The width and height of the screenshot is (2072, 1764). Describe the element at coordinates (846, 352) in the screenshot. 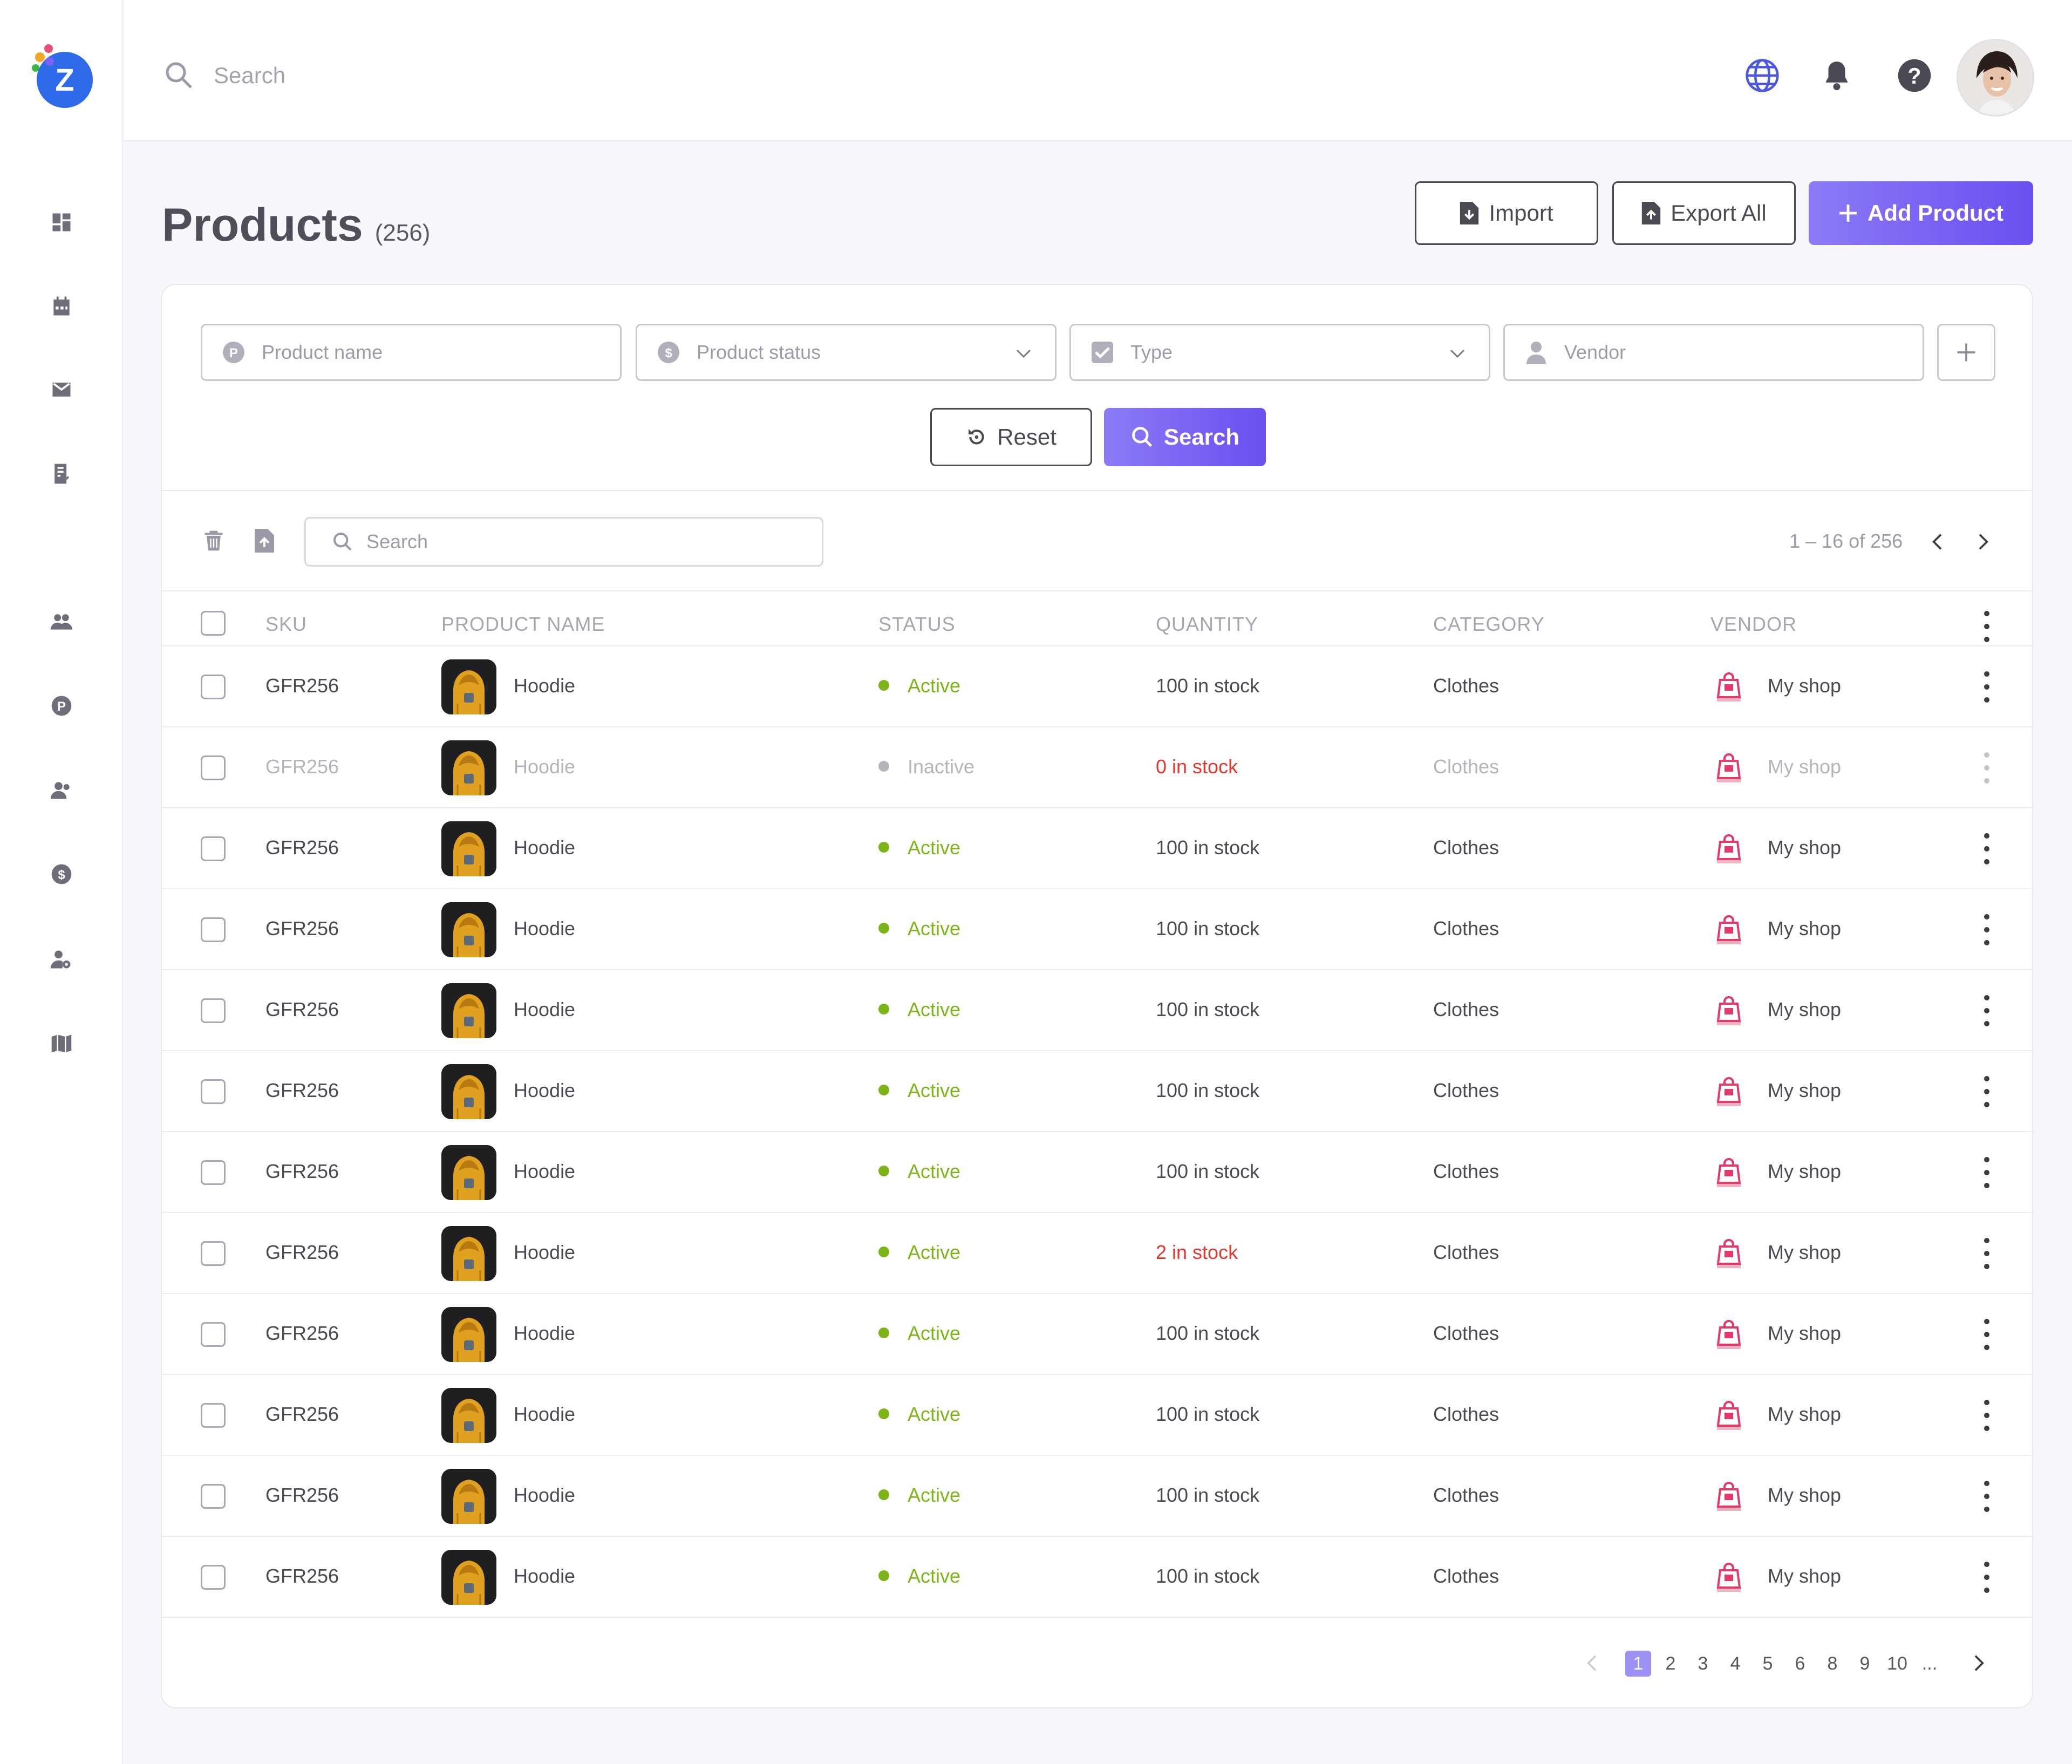

I see `product-status-select: $ Product status` at that location.